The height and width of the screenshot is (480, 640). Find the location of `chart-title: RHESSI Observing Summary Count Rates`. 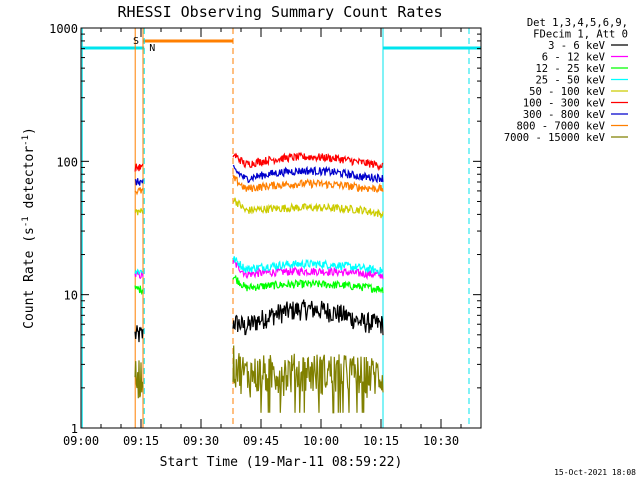

chart-title: RHESSI Observing Summary Count Rates is located at coordinates (279, 12).